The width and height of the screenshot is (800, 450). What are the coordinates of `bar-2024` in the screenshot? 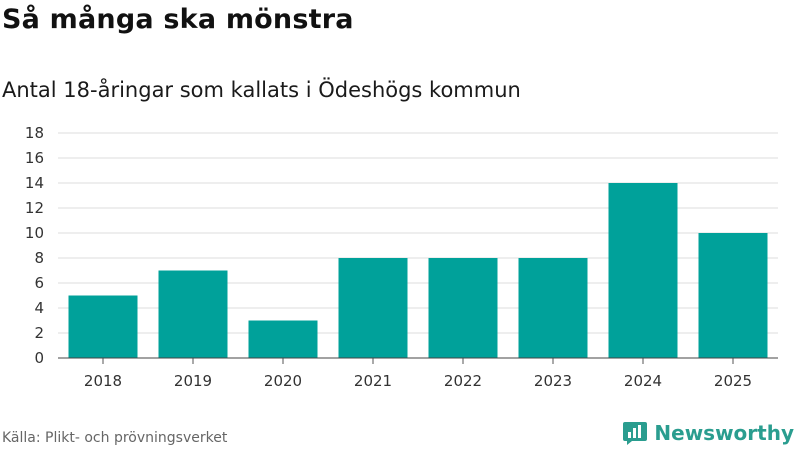 It's located at (643, 270).